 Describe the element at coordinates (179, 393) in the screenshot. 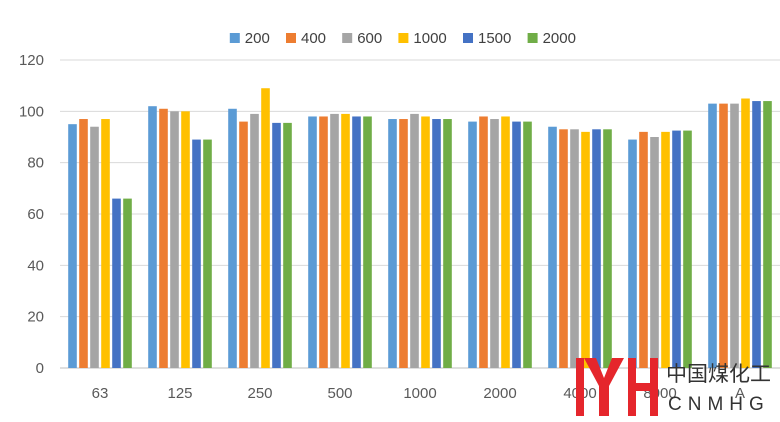

I see `x-tick-label: 125` at that location.